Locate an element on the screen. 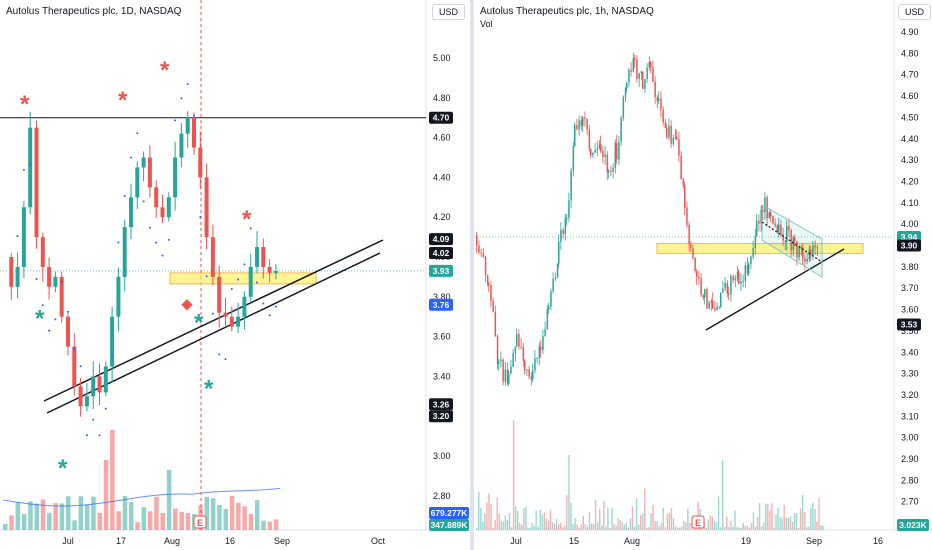 The width and height of the screenshot is (932, 550). earnings-event-label: E is located at coordinates (698, 523).